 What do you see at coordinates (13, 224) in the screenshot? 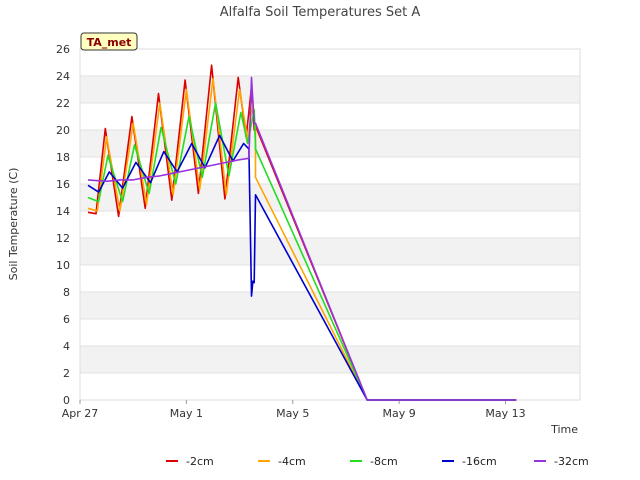
I see `y-axis-label: Soil Temperature (C)` at bounding box center [13, 224].